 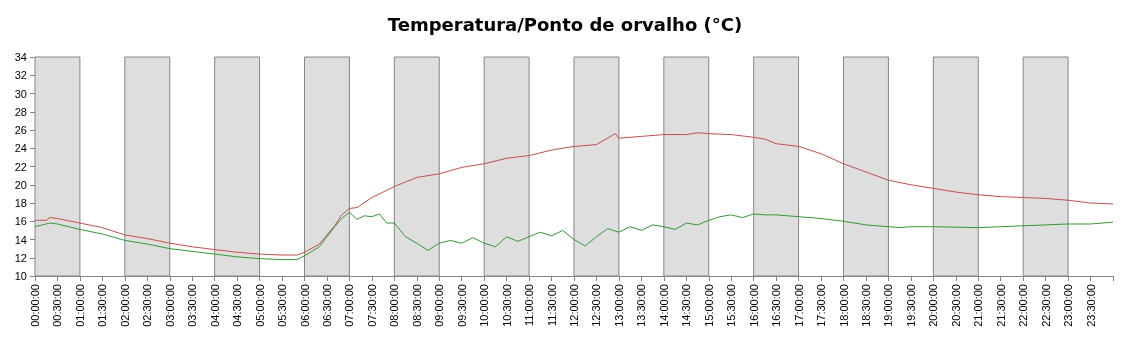 I want to click on x-tick-label: 19:00:00, so click(x=888, y=305).